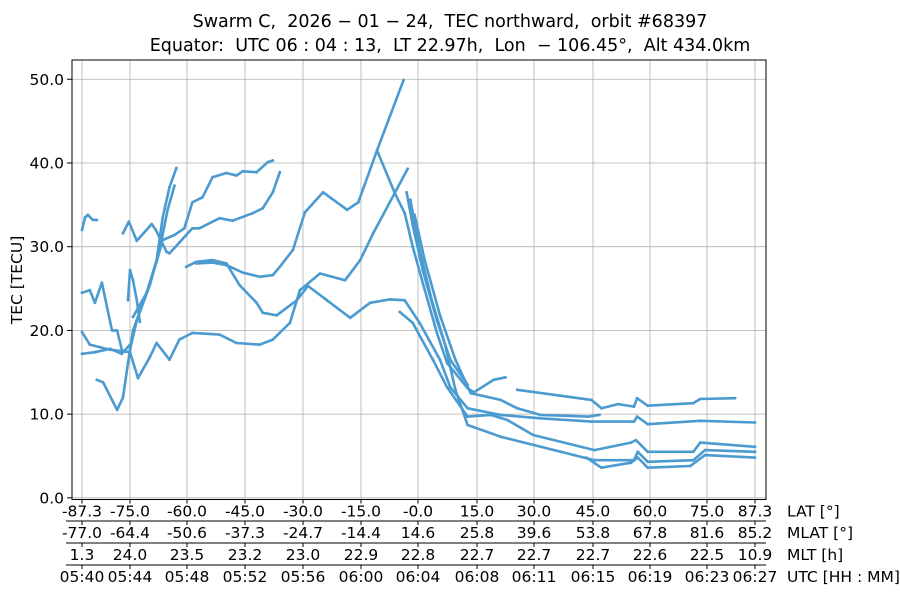 This screenshot has width=900, height=600. Describe the element at coordinates (707, 512) in the screenshot. I see `x-tick-label: 75.0` at that location.